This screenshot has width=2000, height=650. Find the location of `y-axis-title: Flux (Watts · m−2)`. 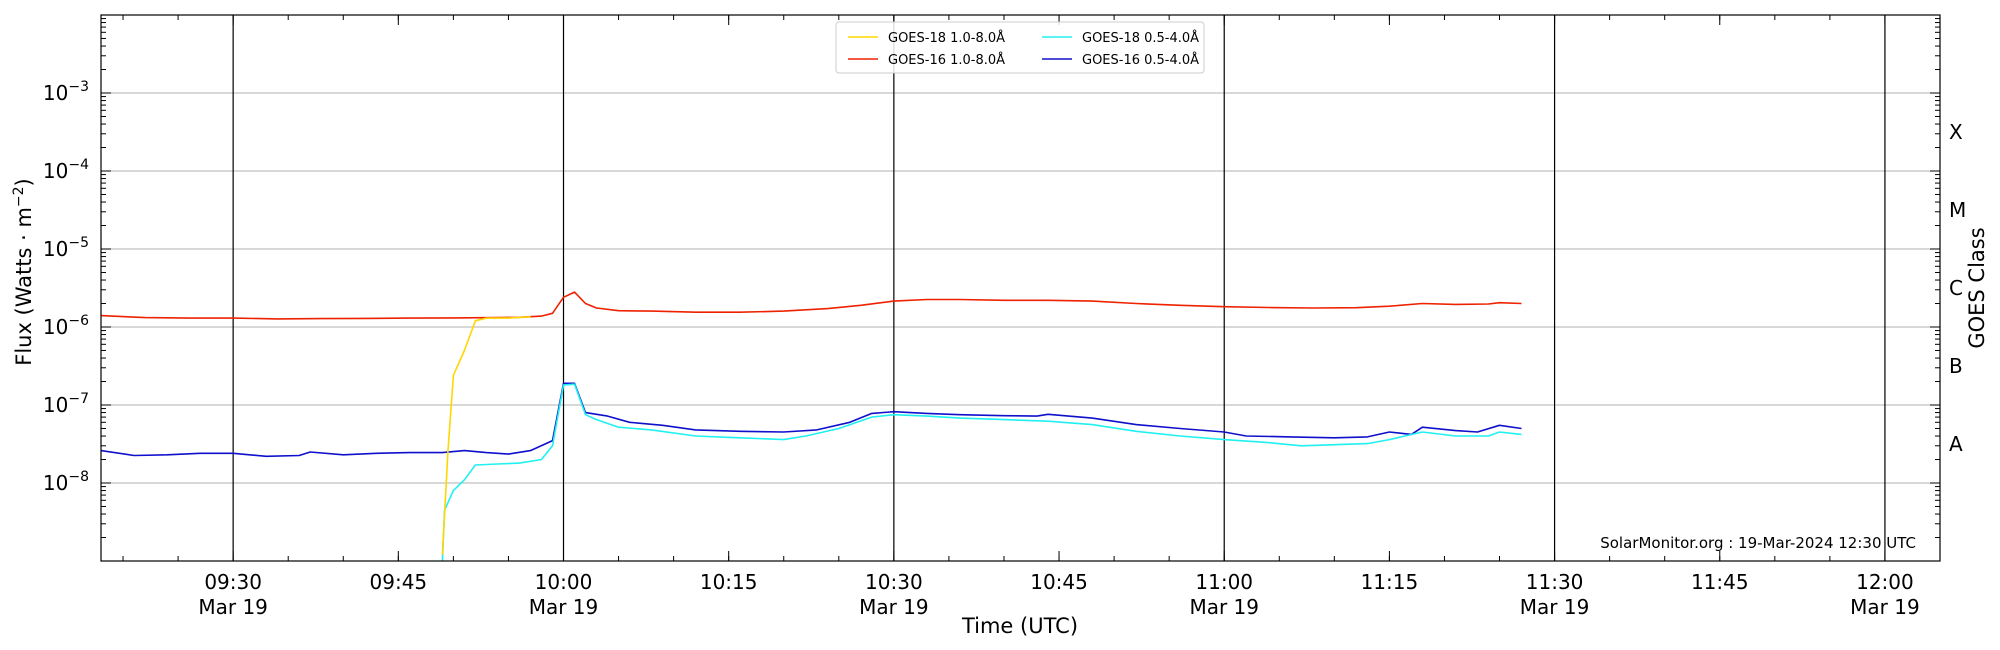

y-axis-title: Flux (Watts · m−2) is located at coordinates (23, 272).